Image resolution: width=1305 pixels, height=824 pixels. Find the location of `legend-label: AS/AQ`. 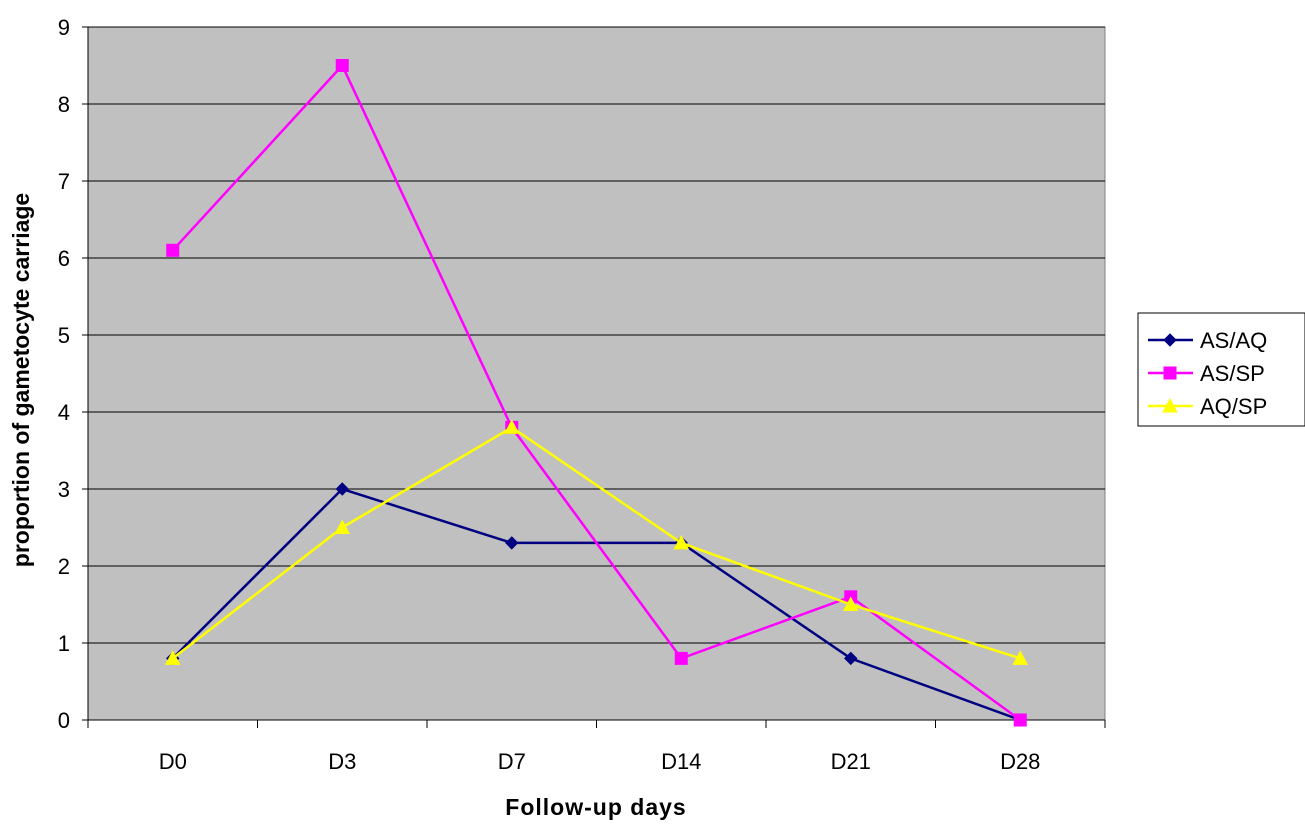

legend-label: AS/AQ is located at coordinates (1233, 340).